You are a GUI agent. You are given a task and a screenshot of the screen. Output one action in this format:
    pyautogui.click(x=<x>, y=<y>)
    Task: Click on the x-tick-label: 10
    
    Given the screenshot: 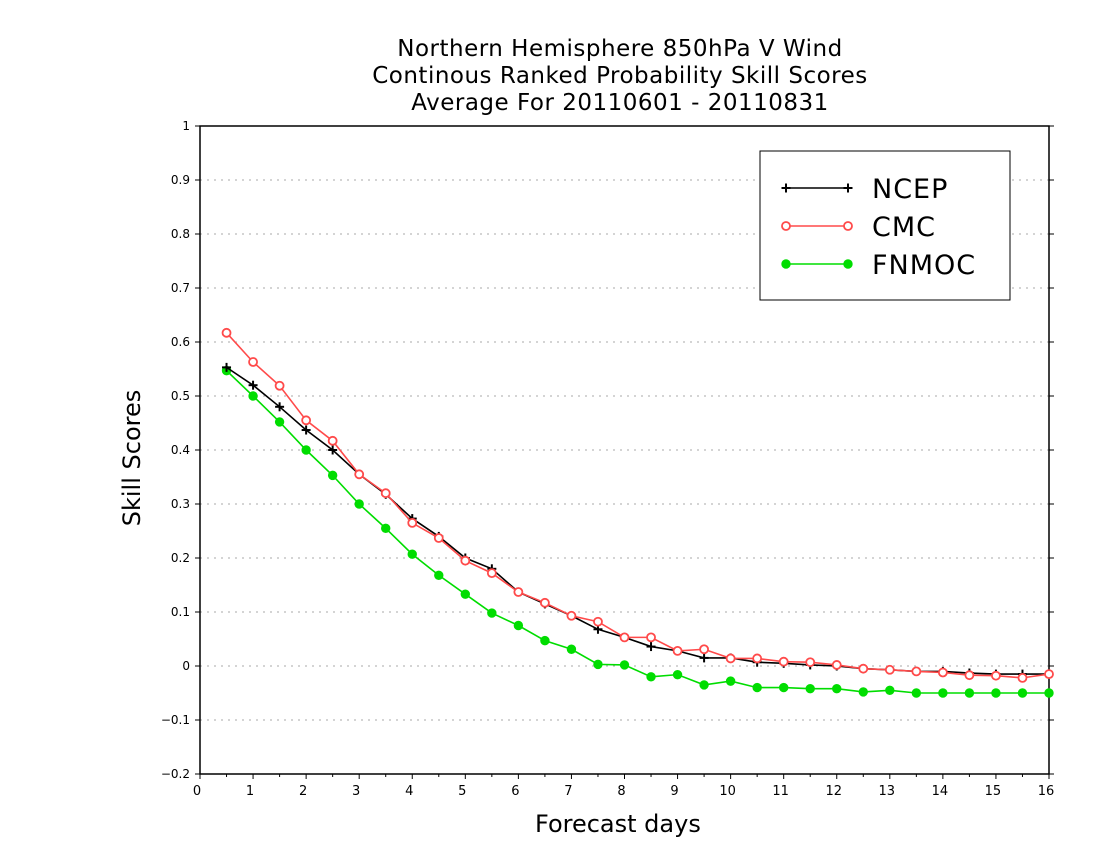 What is the action you would take?
    pyautogui.click(x=727, y=791)
    